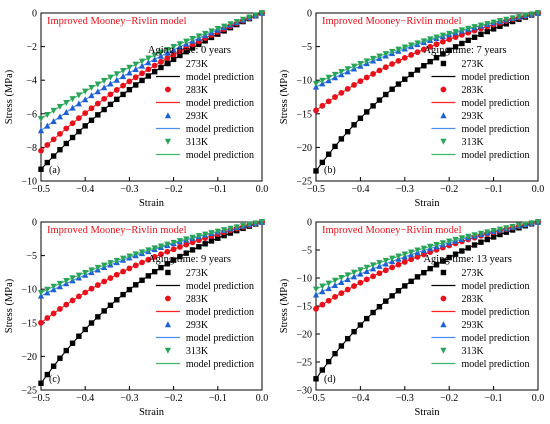  What do you see at coordinates (34, 14) in the screenshot?
I see `y-tick-label: 0` at bounding box center [34, 14].